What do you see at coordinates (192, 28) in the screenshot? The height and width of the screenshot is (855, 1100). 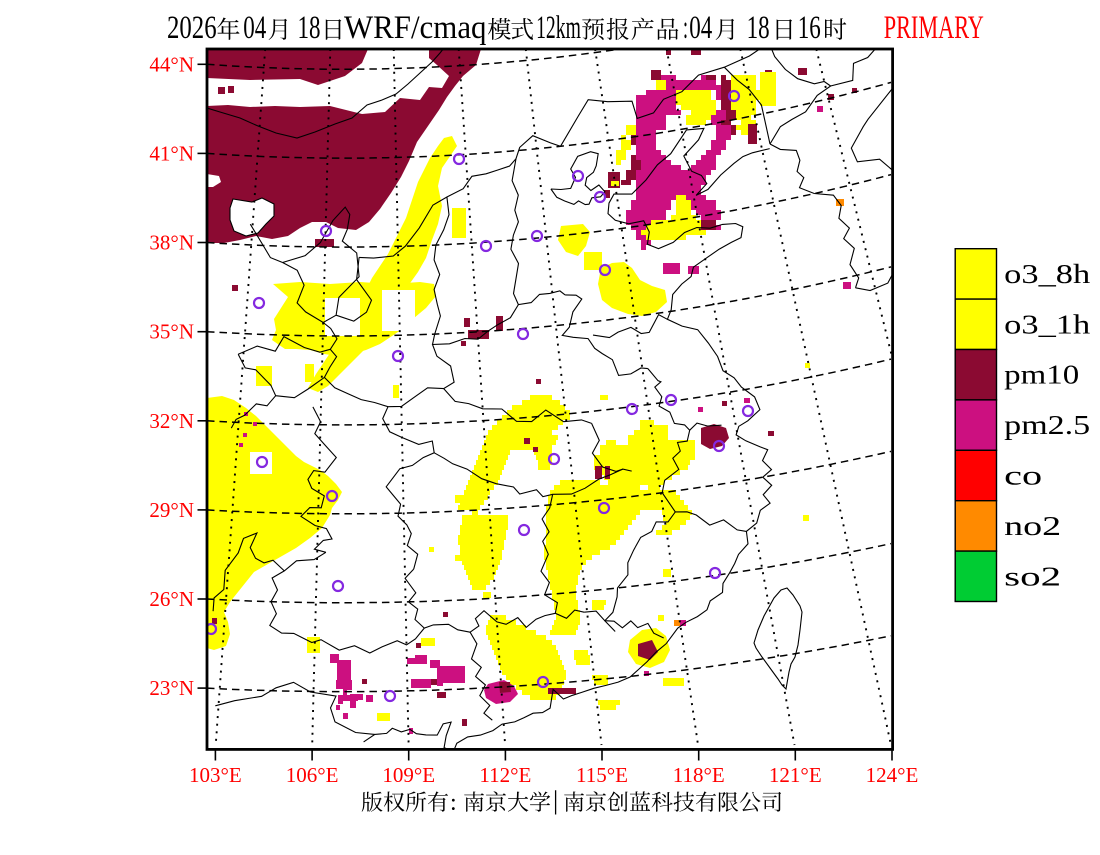 I see `svg-text: 2026` at bounding box center [192, 28].